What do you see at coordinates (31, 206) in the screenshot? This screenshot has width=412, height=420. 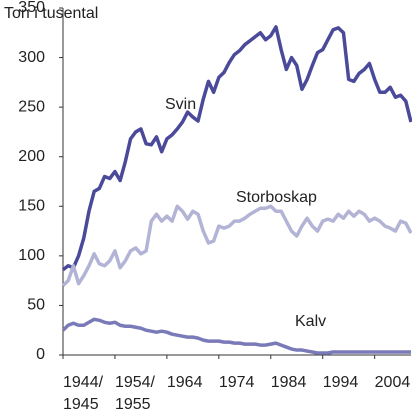 I see `y-tick-label: 150` at bounding box center [31, 206].